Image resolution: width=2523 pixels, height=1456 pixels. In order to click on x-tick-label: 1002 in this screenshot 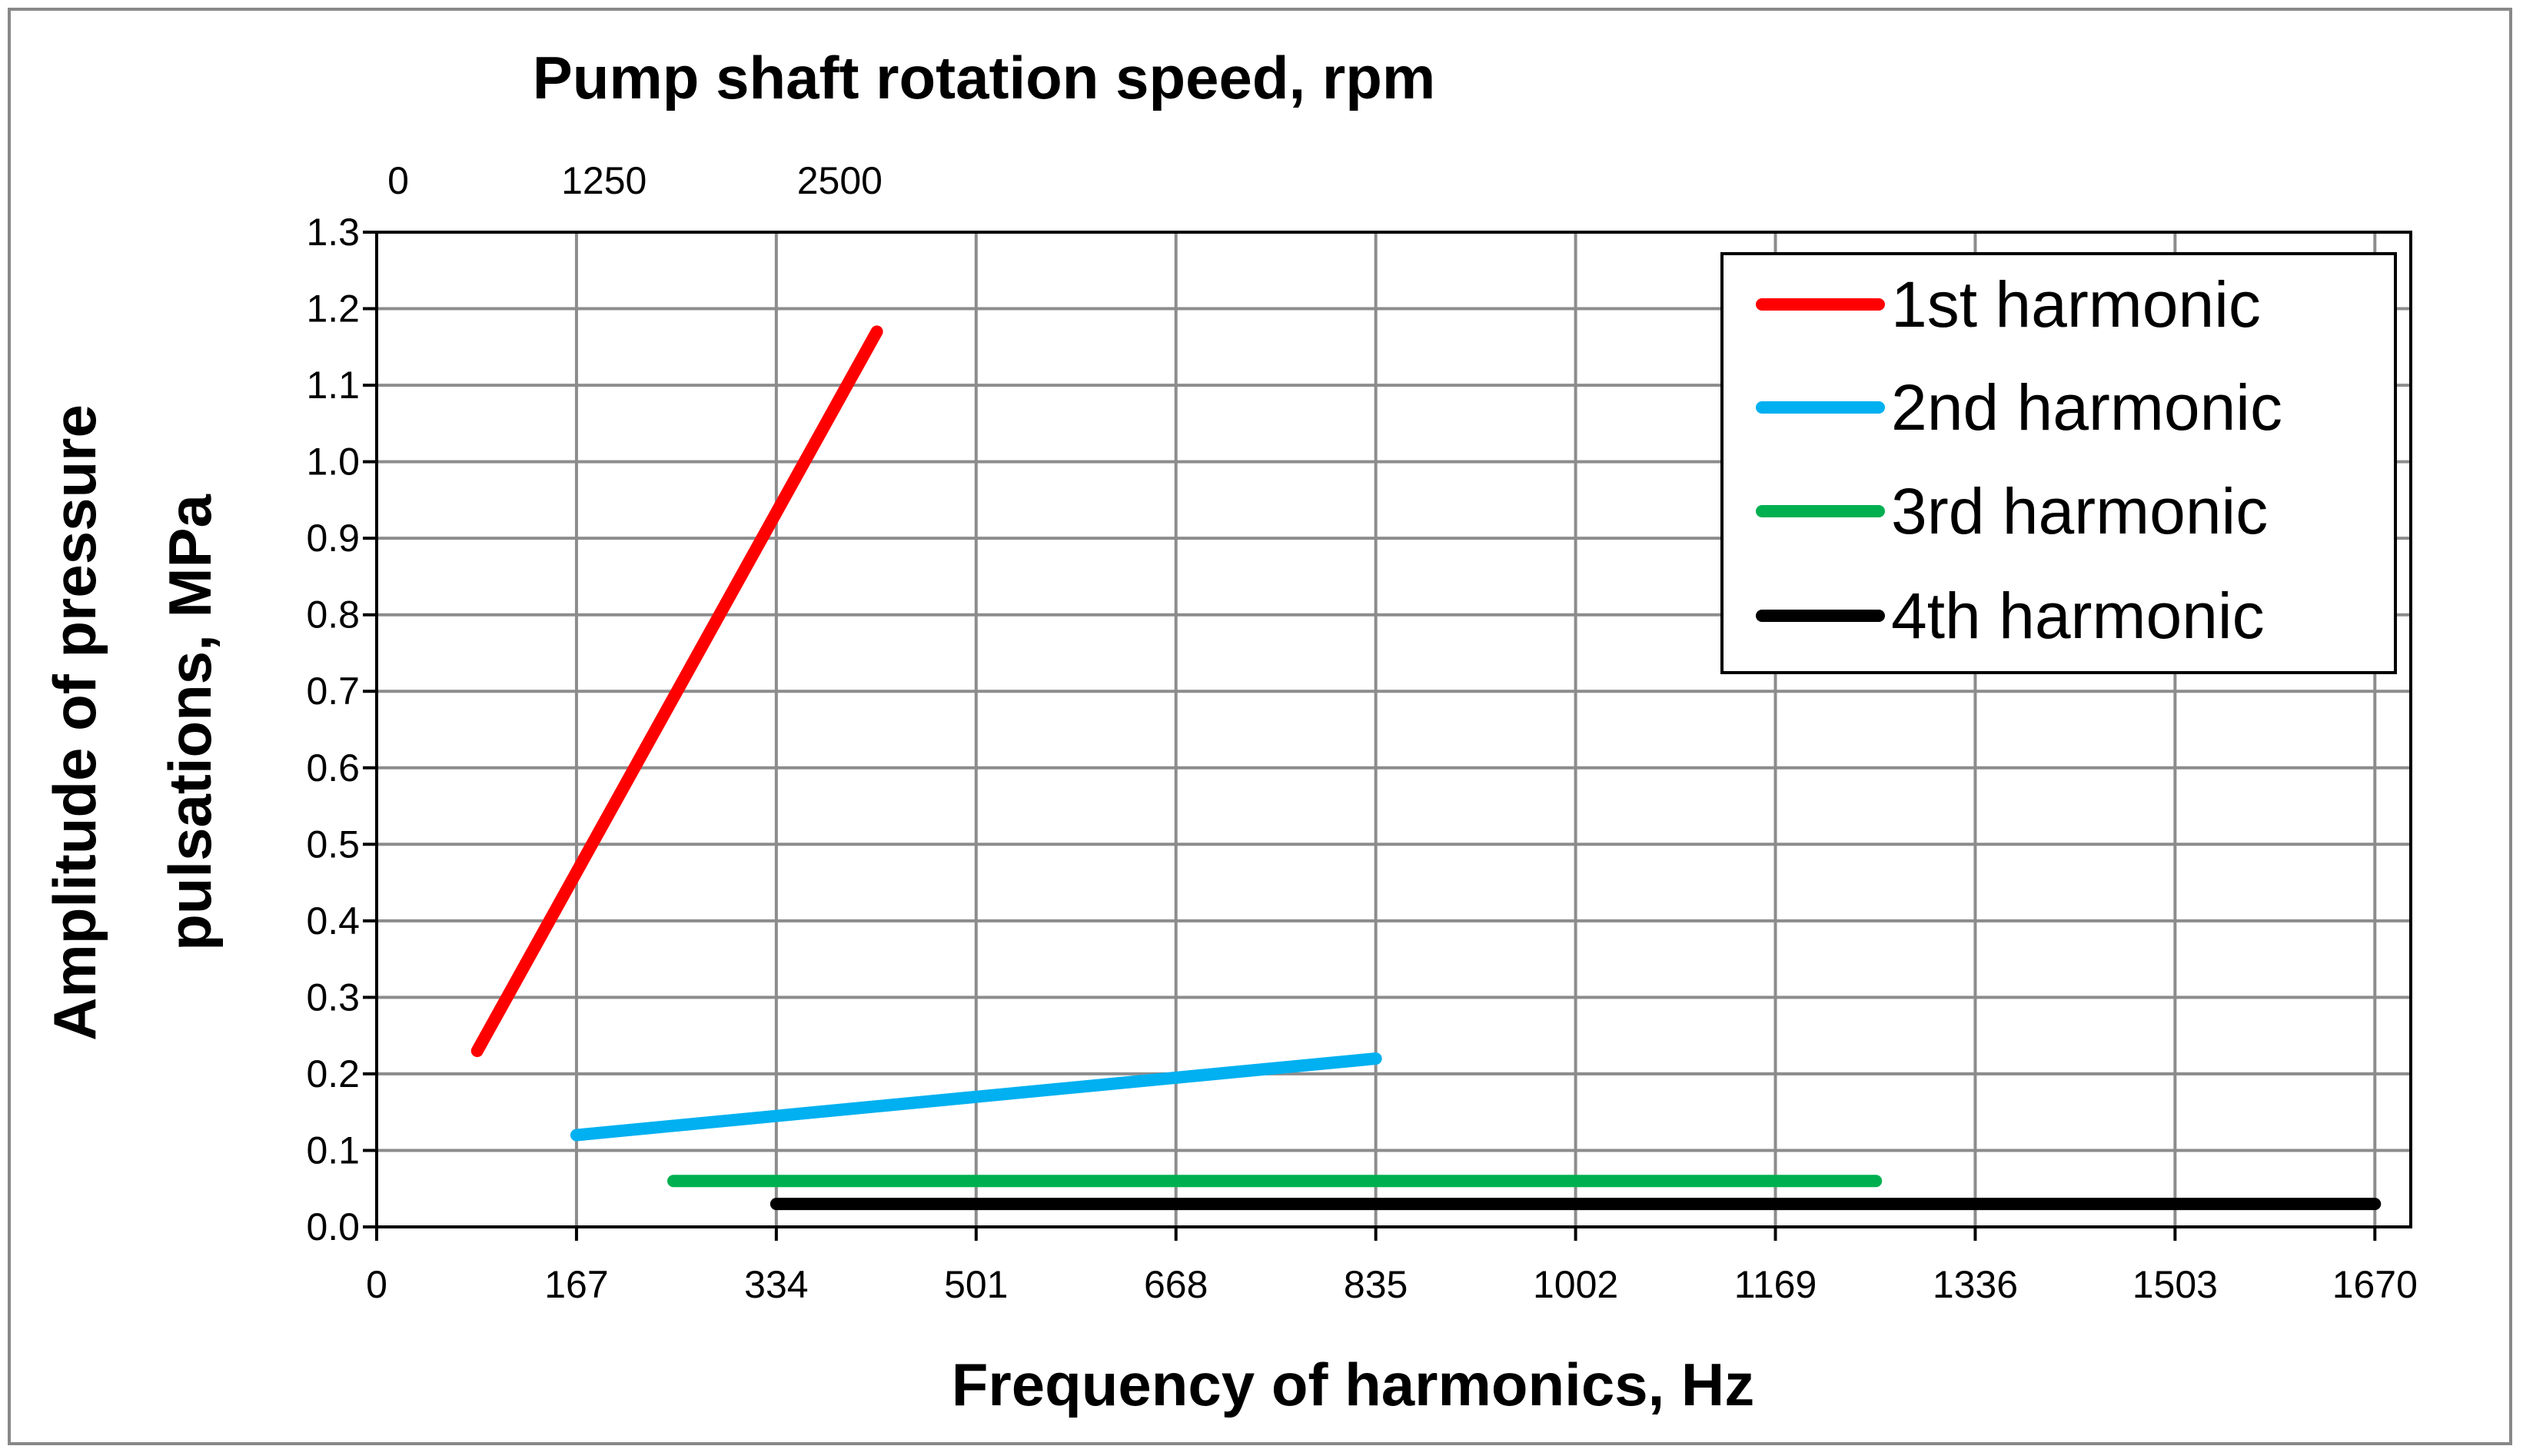, I will do `click(1576, 1284)`.